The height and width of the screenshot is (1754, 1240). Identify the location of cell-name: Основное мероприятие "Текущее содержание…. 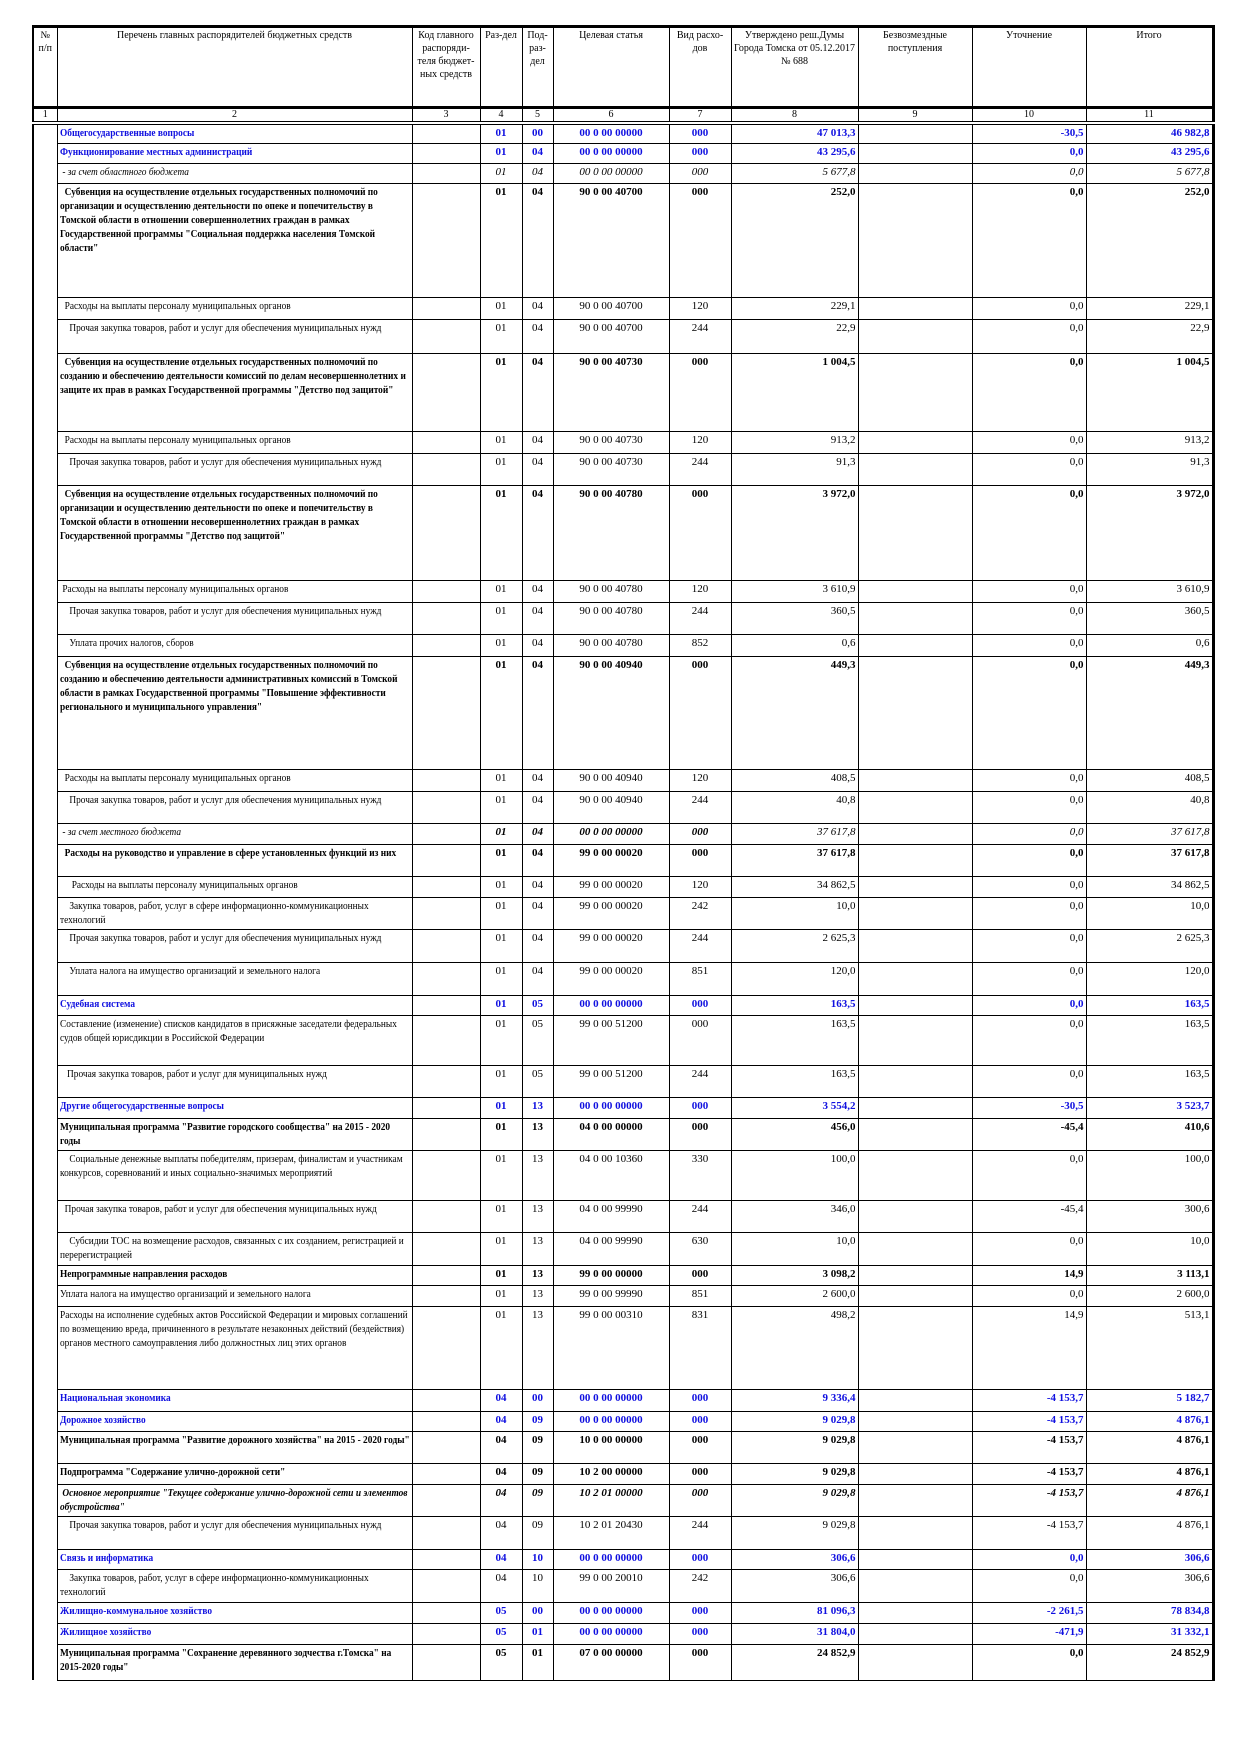
(234, 1500).